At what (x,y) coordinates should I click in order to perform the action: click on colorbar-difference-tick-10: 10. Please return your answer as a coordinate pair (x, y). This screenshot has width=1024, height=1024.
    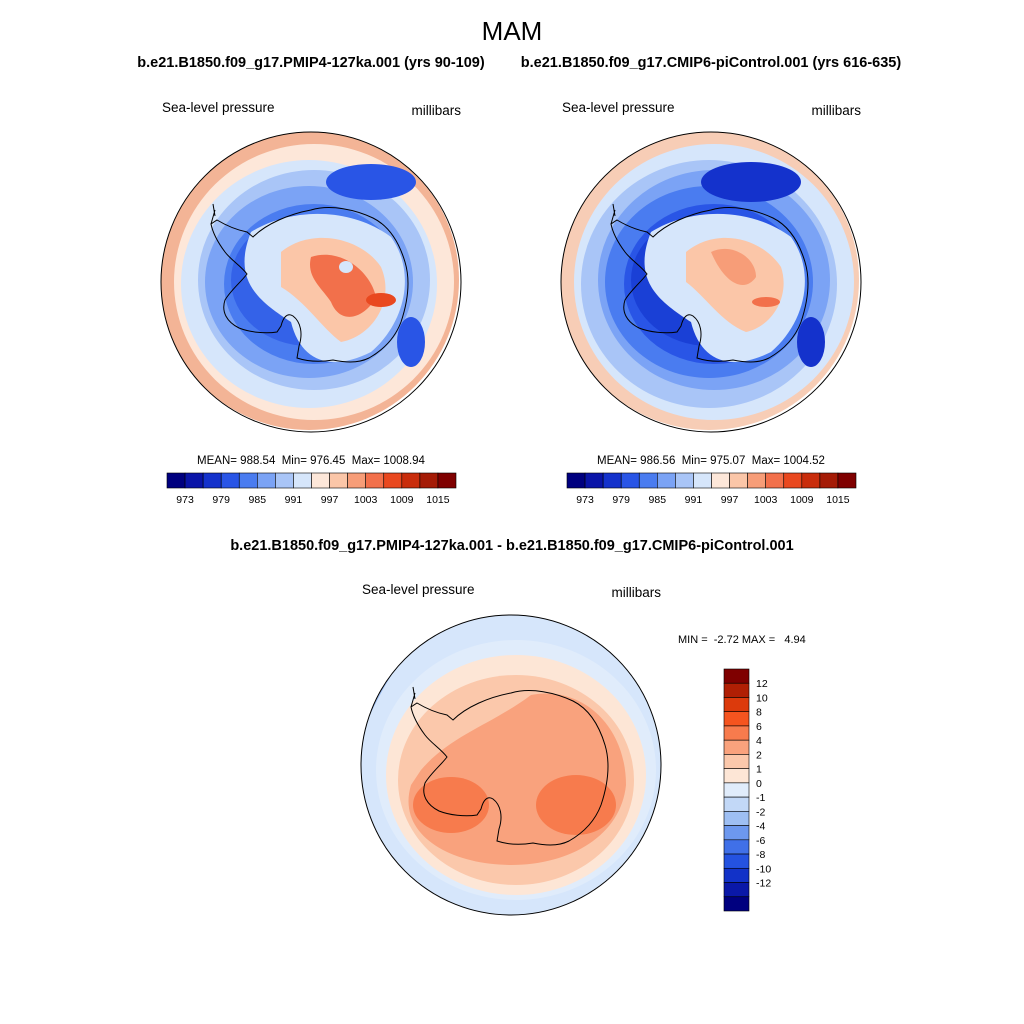
    Looking at the image, I should click on (762, 698).